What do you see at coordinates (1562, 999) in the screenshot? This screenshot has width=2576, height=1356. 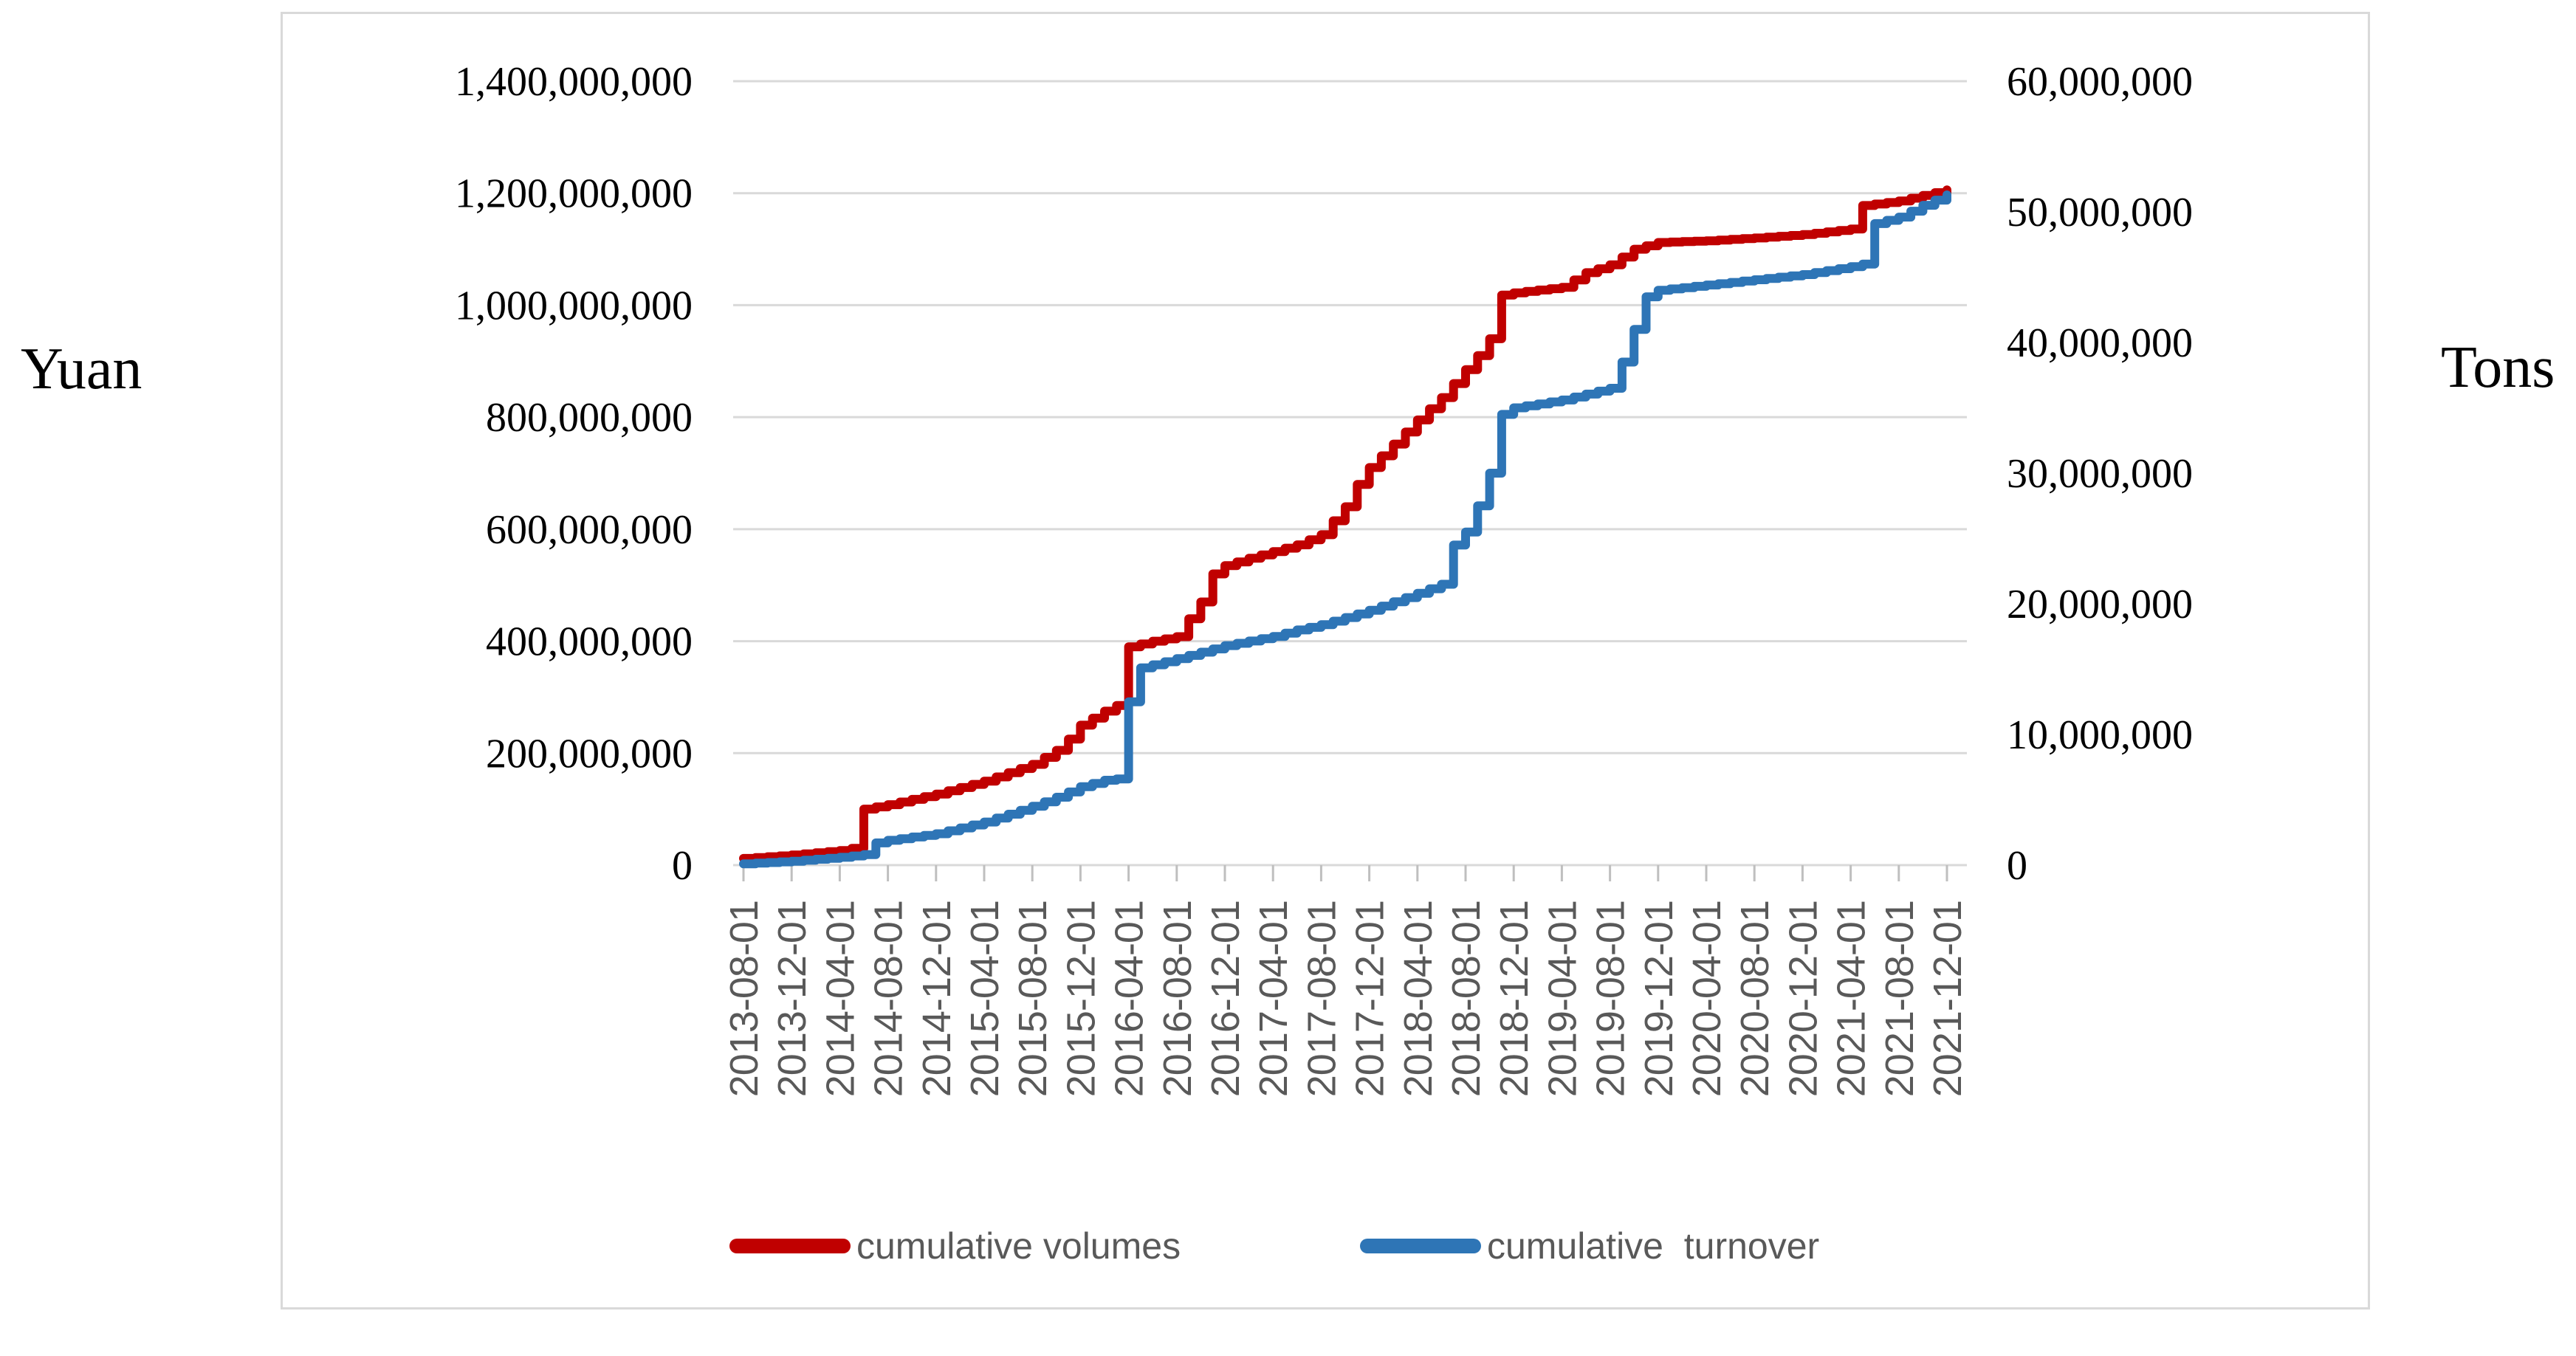 I see `x-axis-tick-label: 2019-04-01` at bounding box center [1562, 999].